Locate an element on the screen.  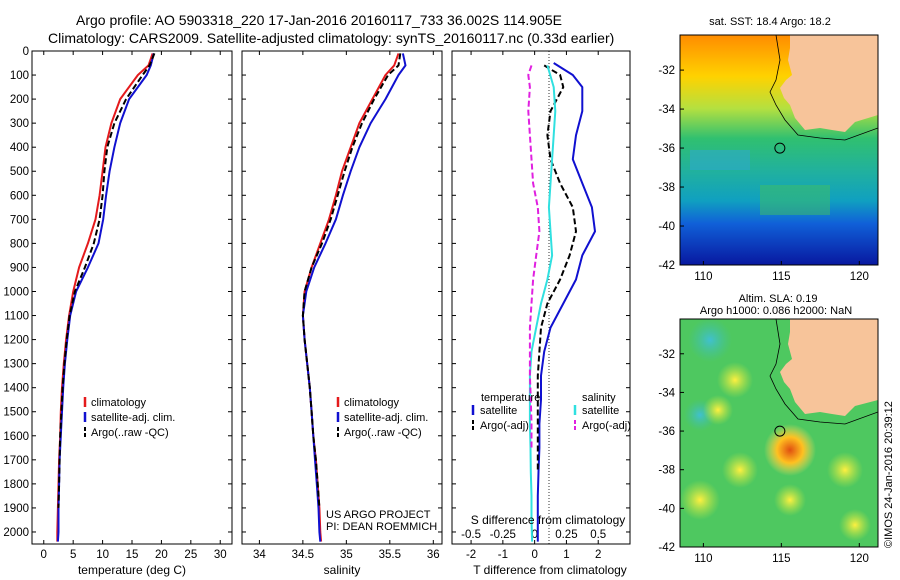
map-y-tick-label: -40 is located at coordinates (666, 227).